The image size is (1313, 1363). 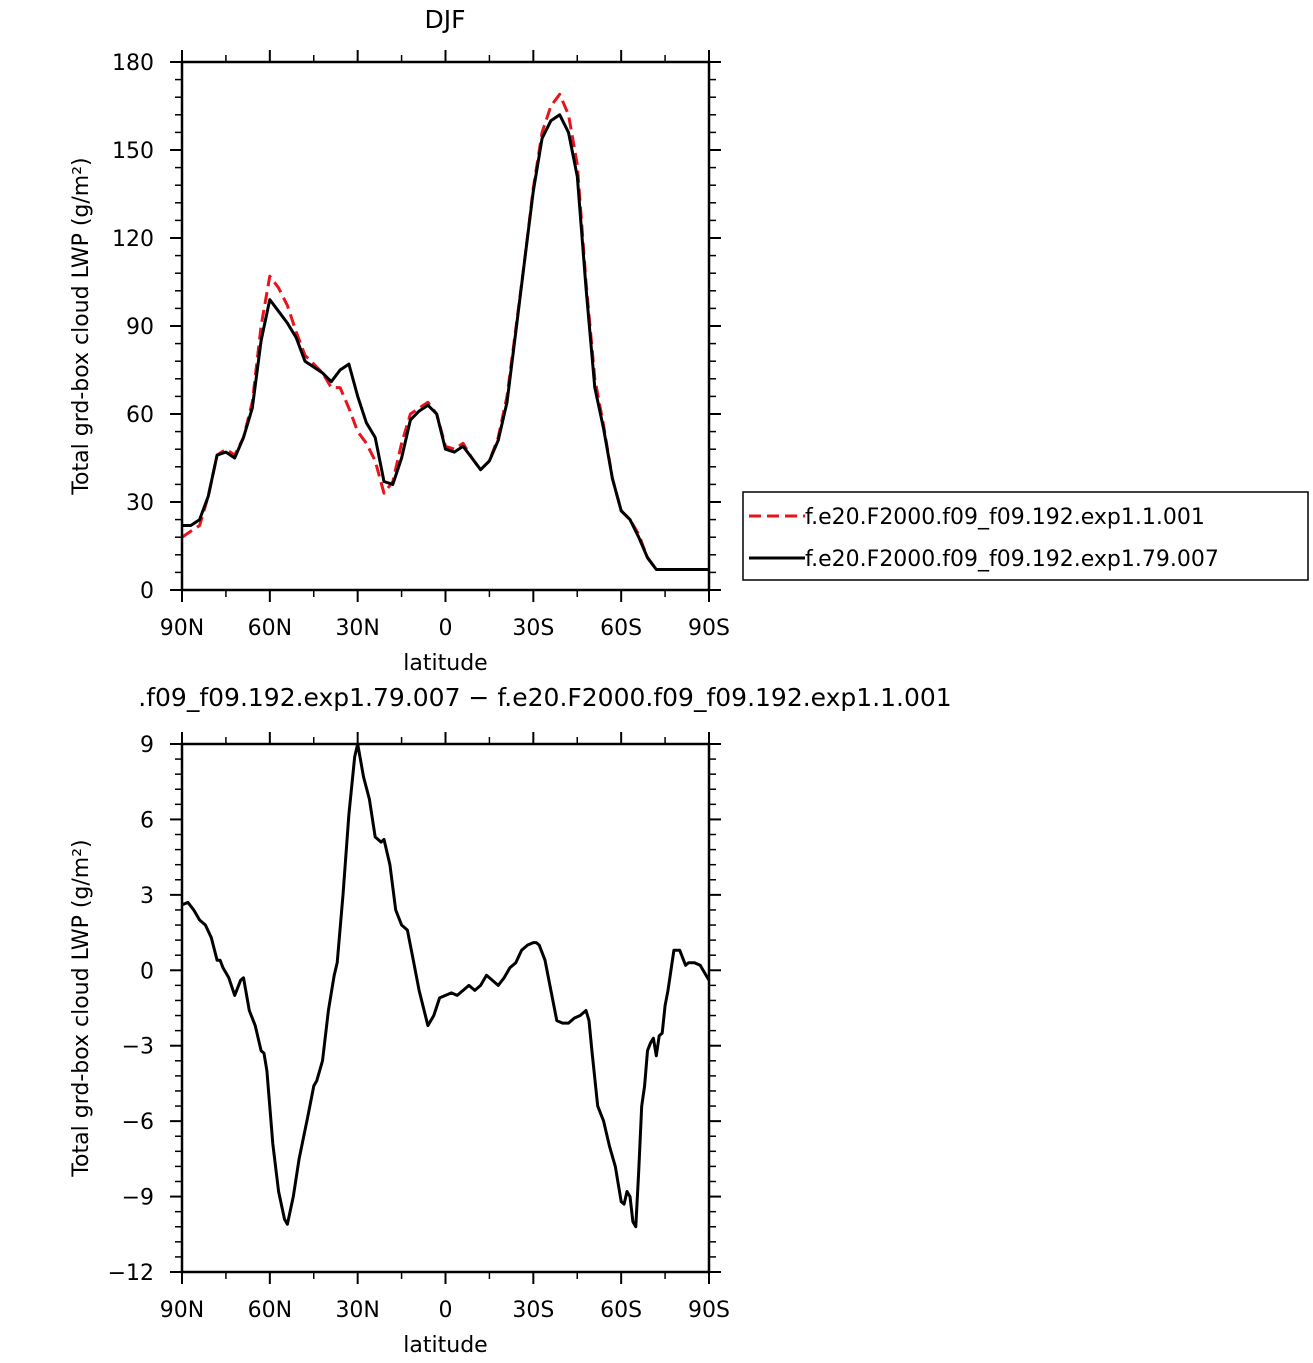 What do you see at coordinates (140, 503) in the screenshot?
I see `y-tick-label: 30` at bounding box center [140, 503].